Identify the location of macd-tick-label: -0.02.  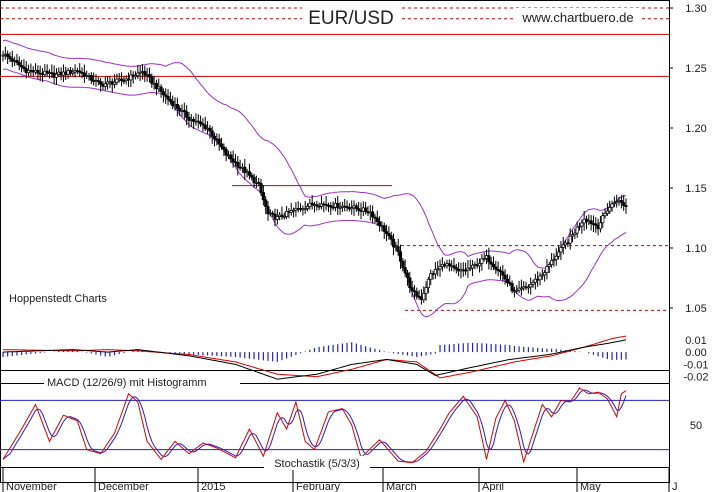
(695, 378).